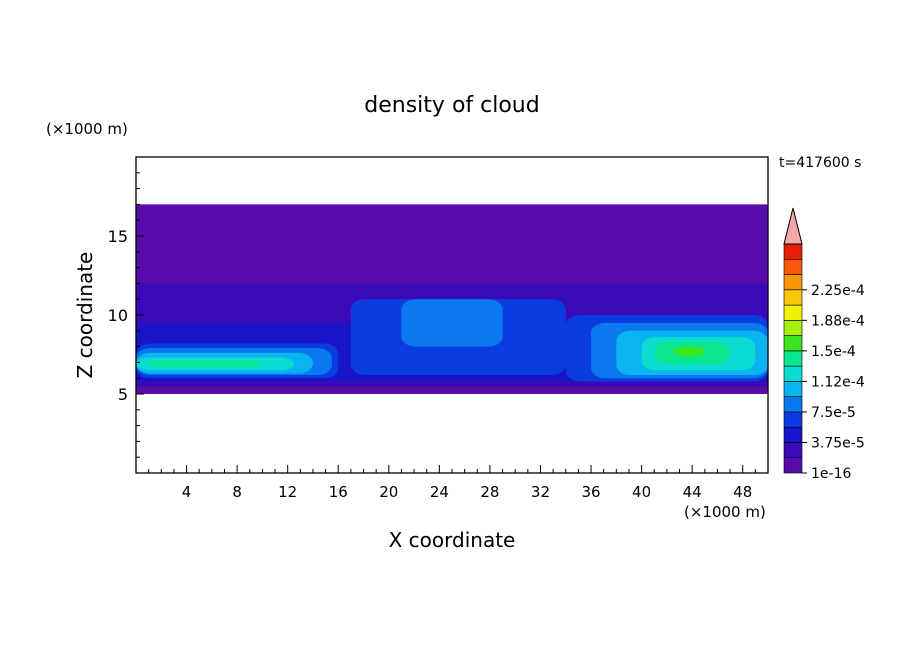  I want to click on y-tick-label: 10, so click(118, 315).